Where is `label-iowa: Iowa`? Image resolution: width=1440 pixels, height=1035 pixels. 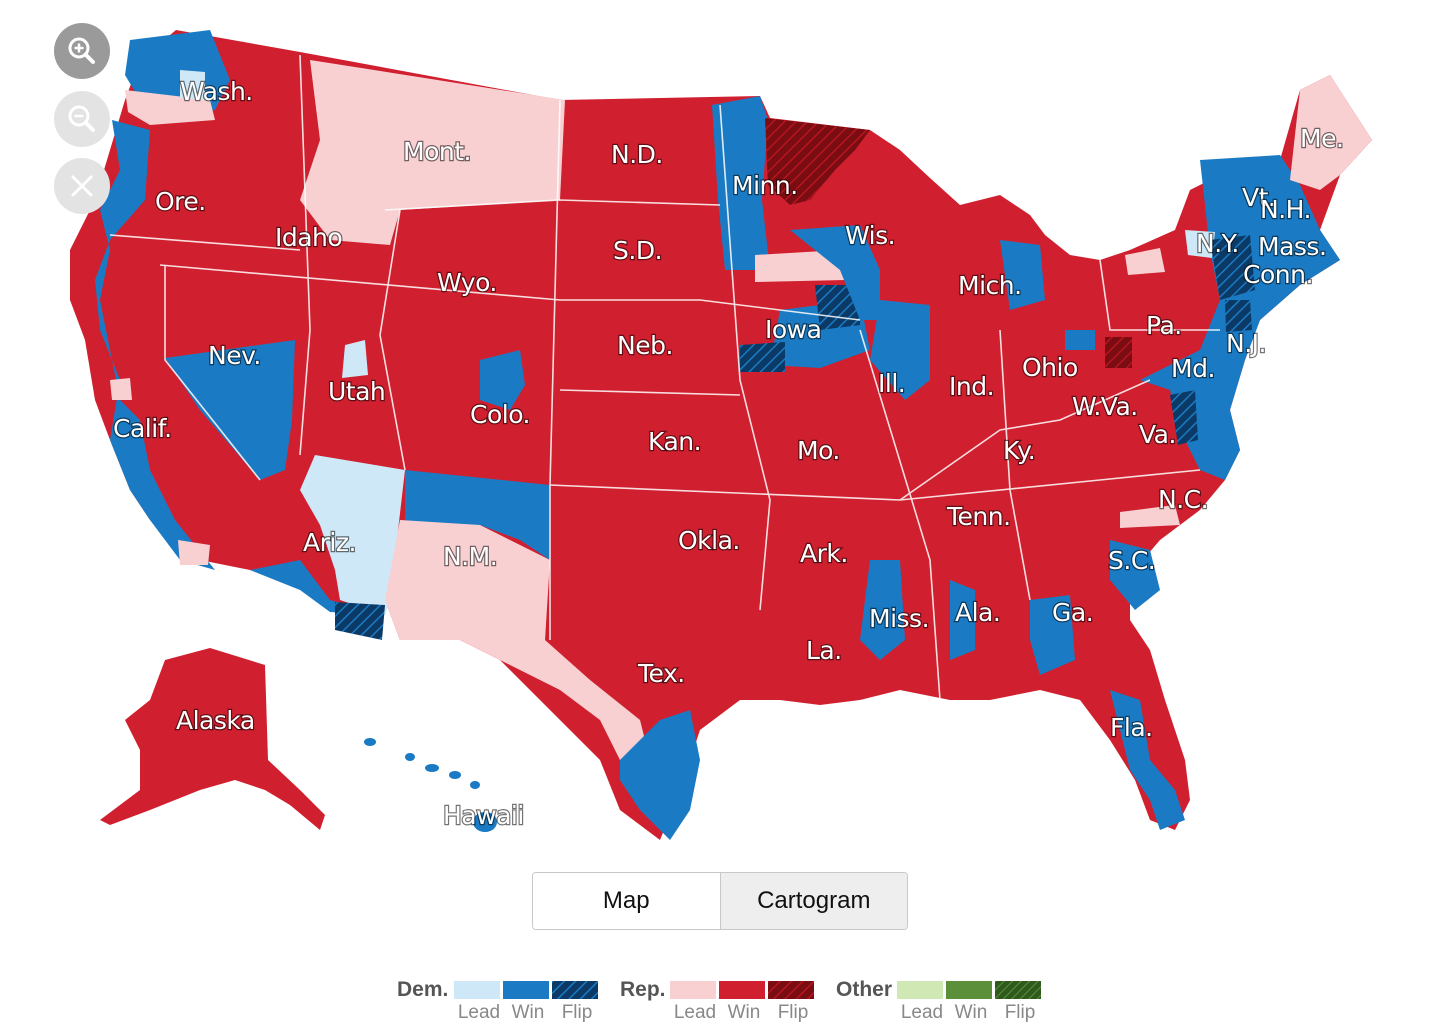 label-iowa: Iowa is located at coordinates (793, 329).